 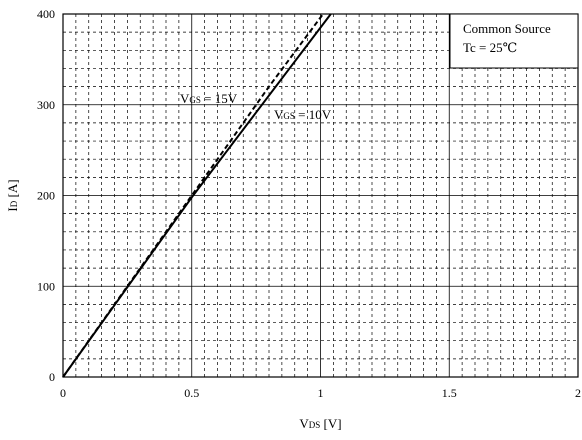 I want to click on series-label-vgs-15v-rest: = 15V, so click(x=219, y=98).